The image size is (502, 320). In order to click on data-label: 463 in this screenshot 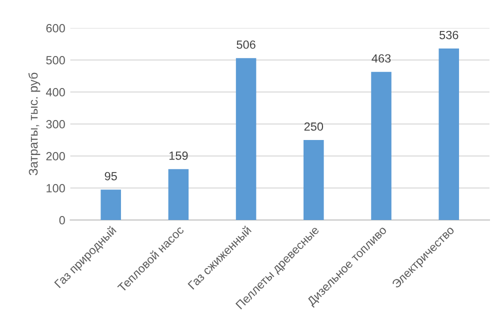, I will do `click(381, 58)`.